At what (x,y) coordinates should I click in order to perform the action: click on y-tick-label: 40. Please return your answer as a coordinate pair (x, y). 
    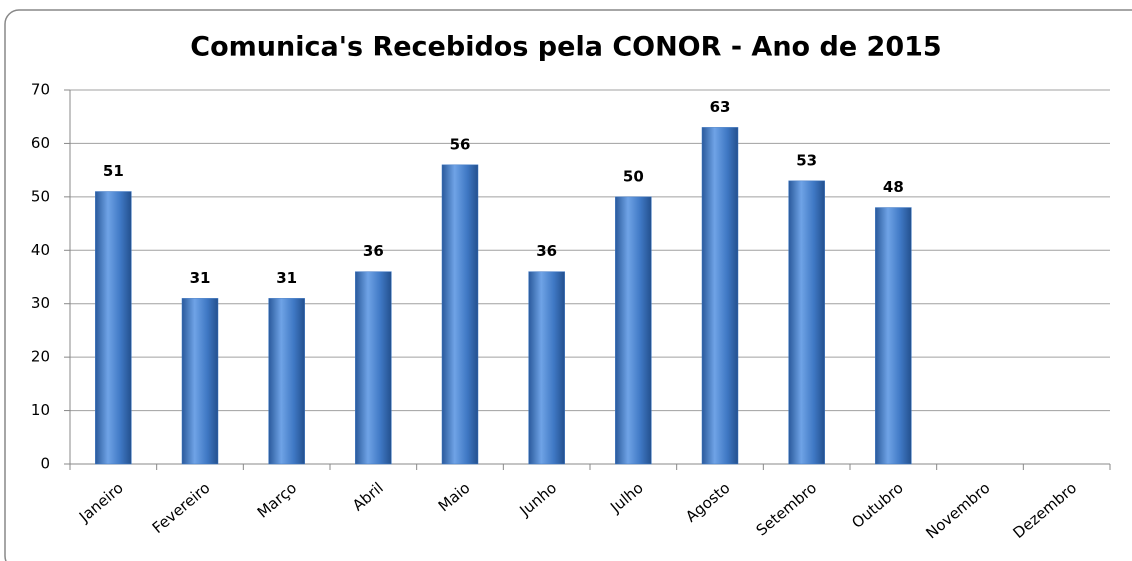
    Looking at the image, I should click on (40, 250).